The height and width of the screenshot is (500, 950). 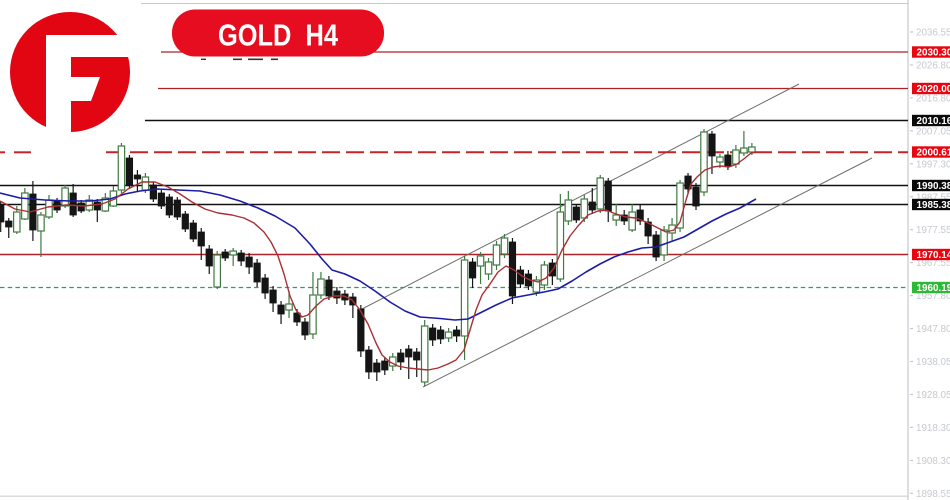 I want to click on svg-text: 2010.16, so click(x=933, y=121).